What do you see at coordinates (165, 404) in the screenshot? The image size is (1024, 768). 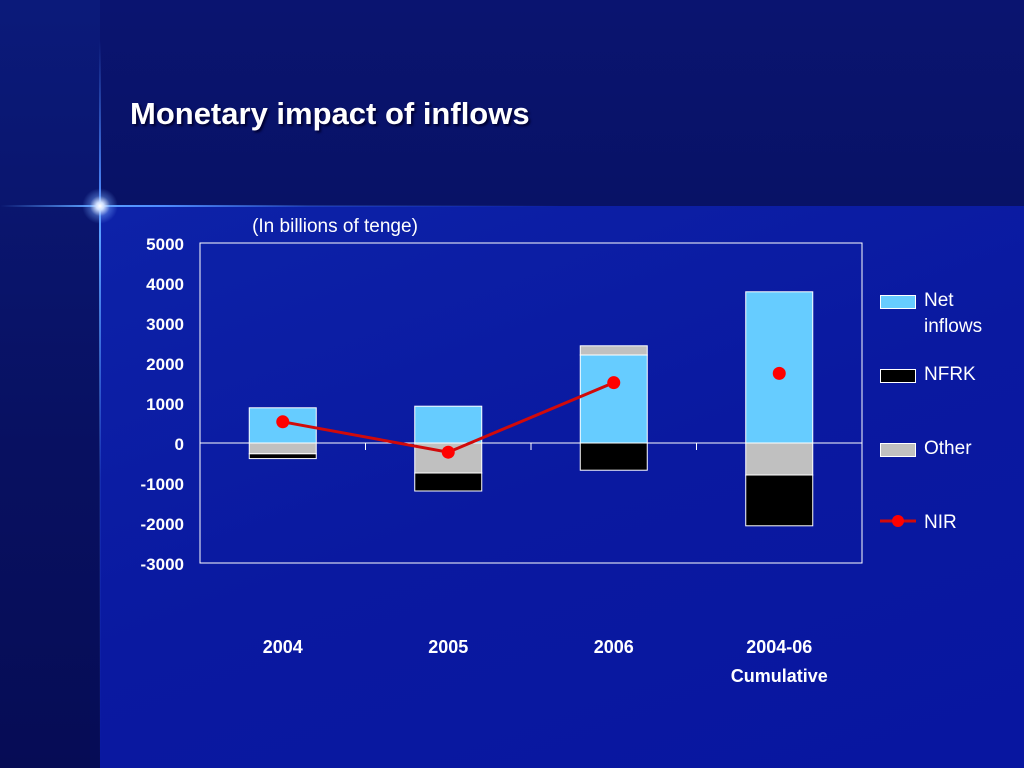 I see `y-tick-label: 1000` at bounding box center [165, 404].